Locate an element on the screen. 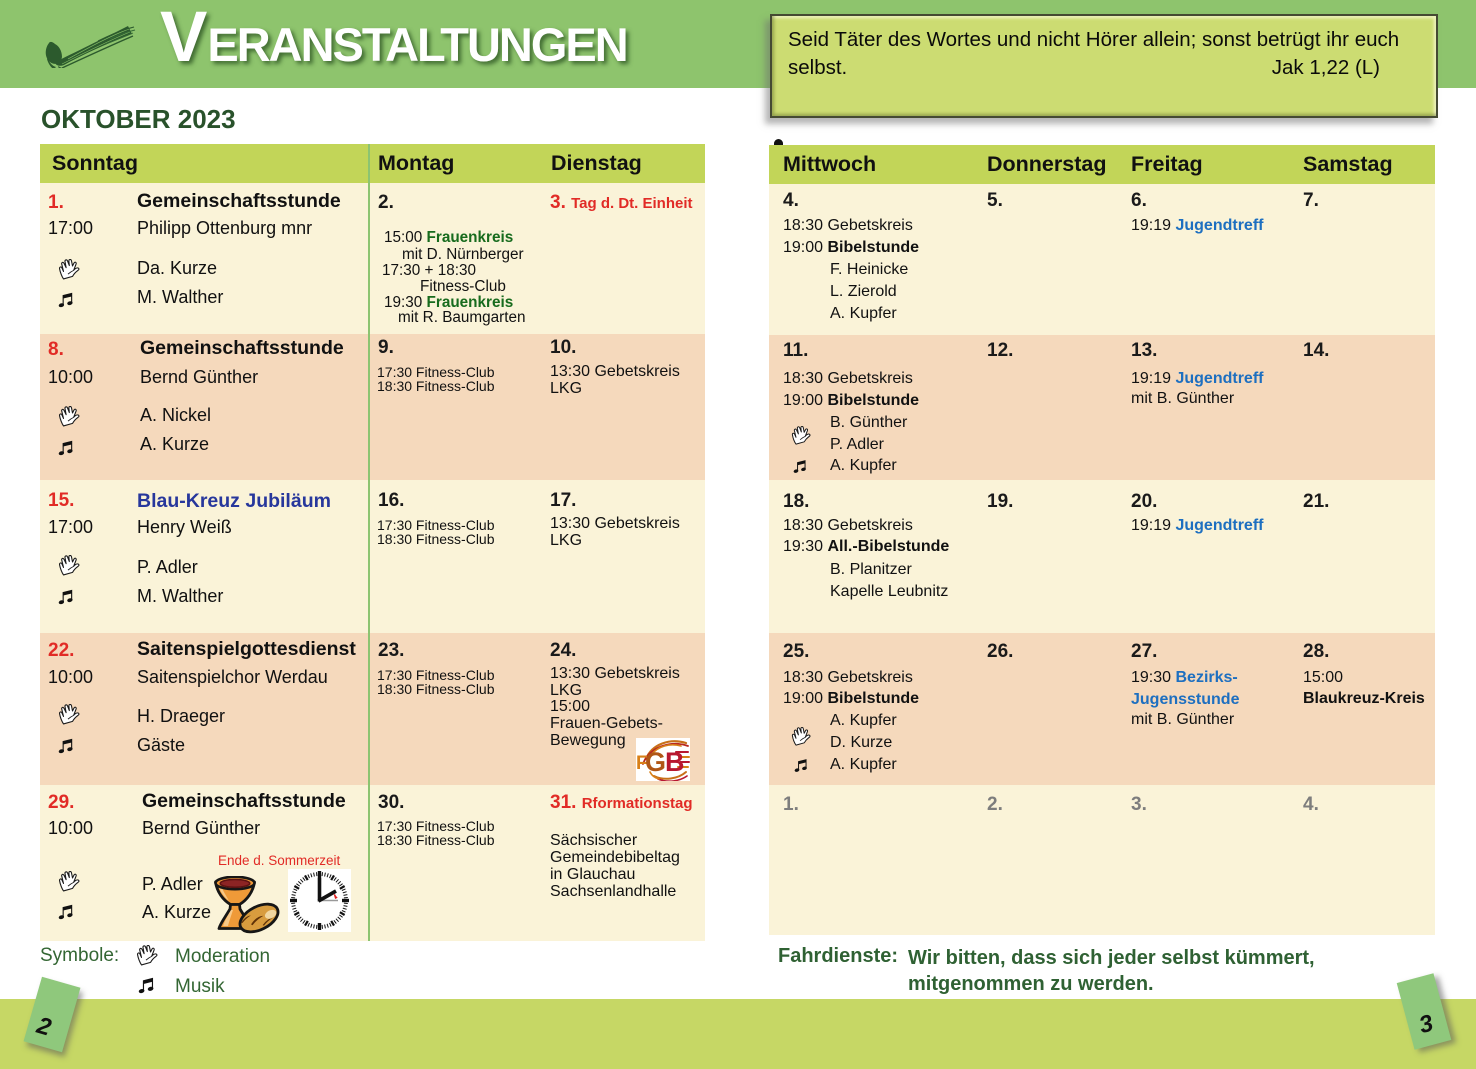 This screenshot has height=1069, width=1476. svg-text: B is located at coordinates (675, 762).